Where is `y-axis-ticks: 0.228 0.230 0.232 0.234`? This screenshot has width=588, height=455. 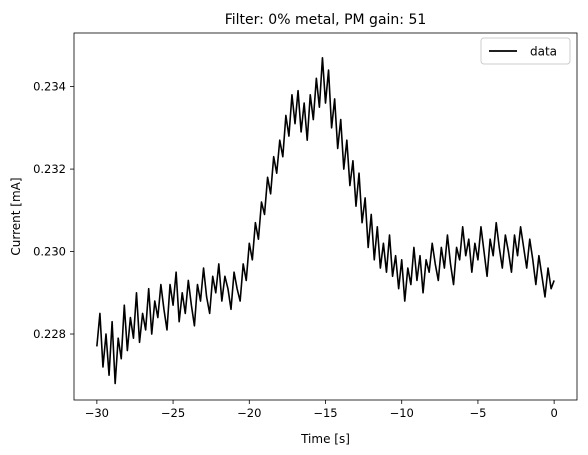
y-axis-ticks: 0.228 0.230 0.232 0.234 is located at coordinates (53, 210).